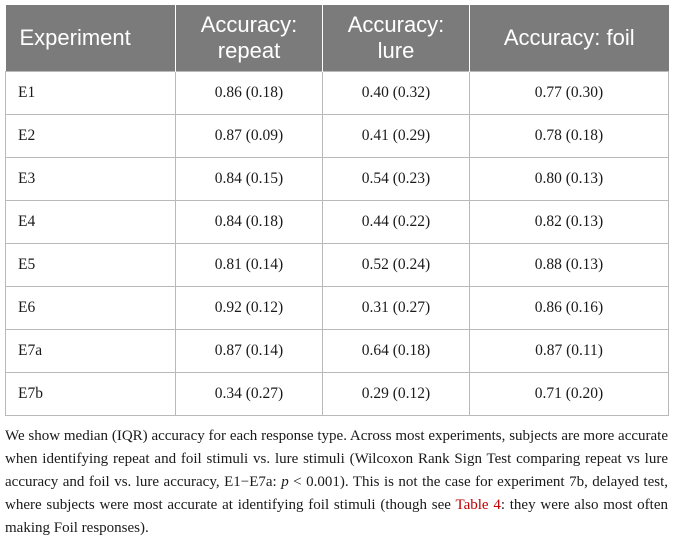 This screenshot has height=550, width=673. Describe the element at coordinates (90, 38) in the screenshot. I see `header-experiment: Experiment` at that location.